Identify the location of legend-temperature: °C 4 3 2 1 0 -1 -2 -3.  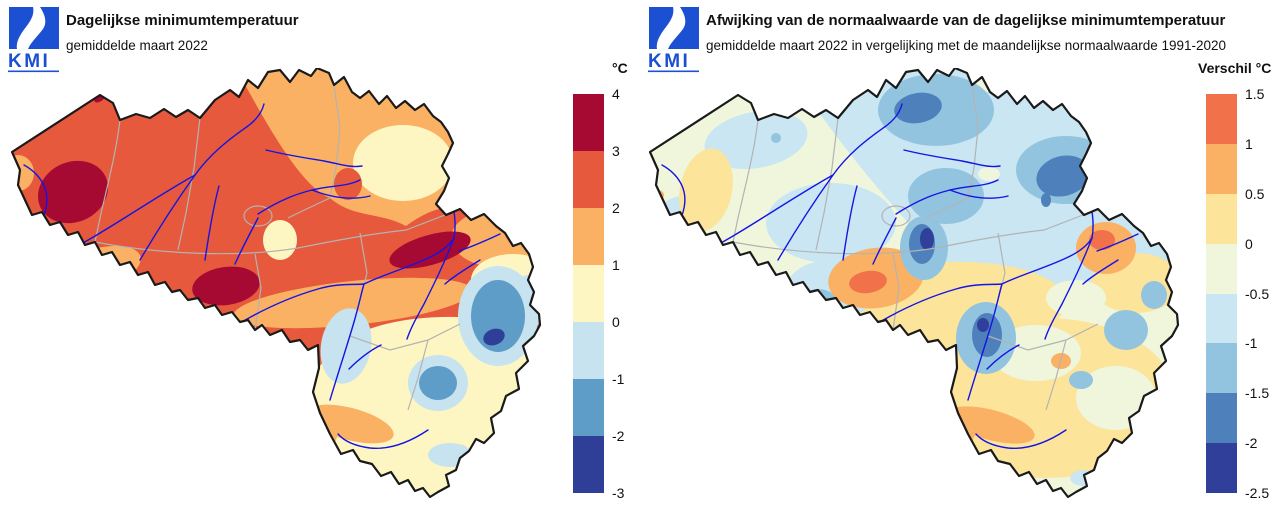
(623, 283).